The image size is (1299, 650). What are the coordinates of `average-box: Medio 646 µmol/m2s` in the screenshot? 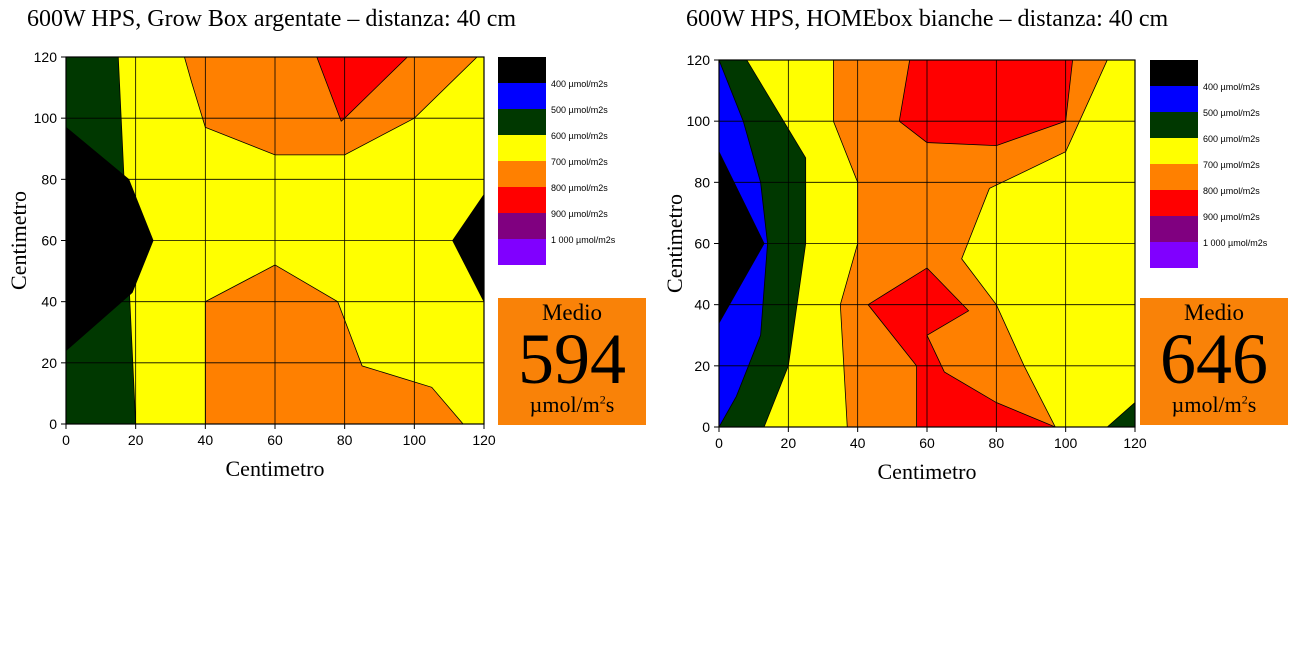 It's located at (1214, 361).